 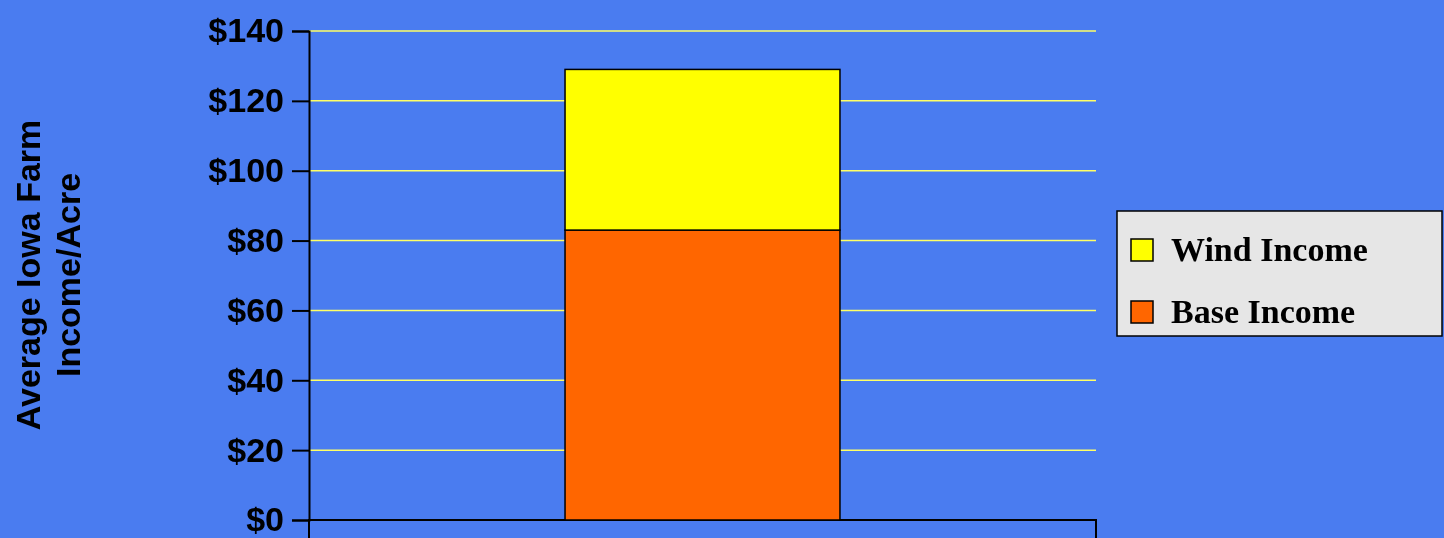 I want to click on legend-label: Base Income, so click(x=1263, y=311).